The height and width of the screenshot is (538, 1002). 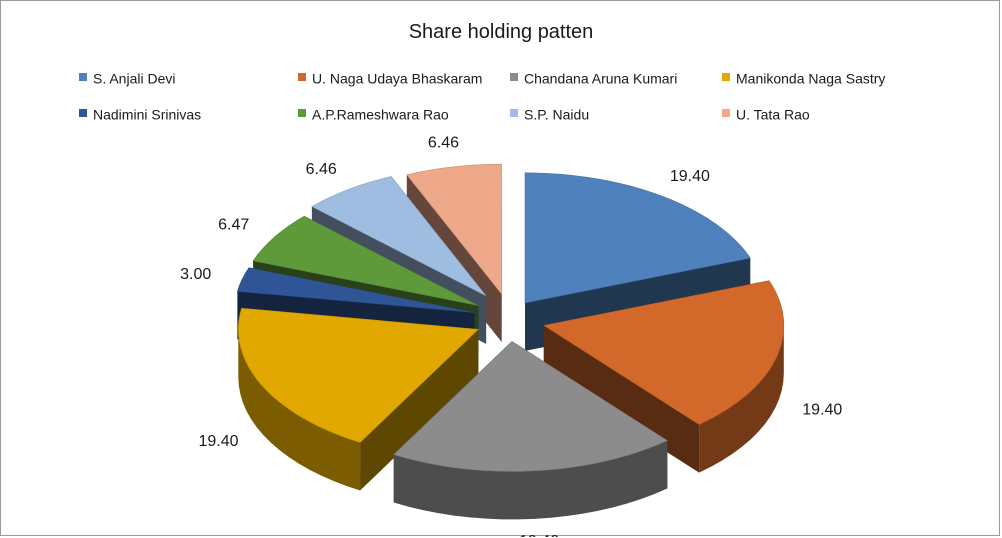 What do you see at coordinates (147, 114) in the screenshot?
I see `legend-label: Nadimini Srinivas` at bounding box center [147, 114].